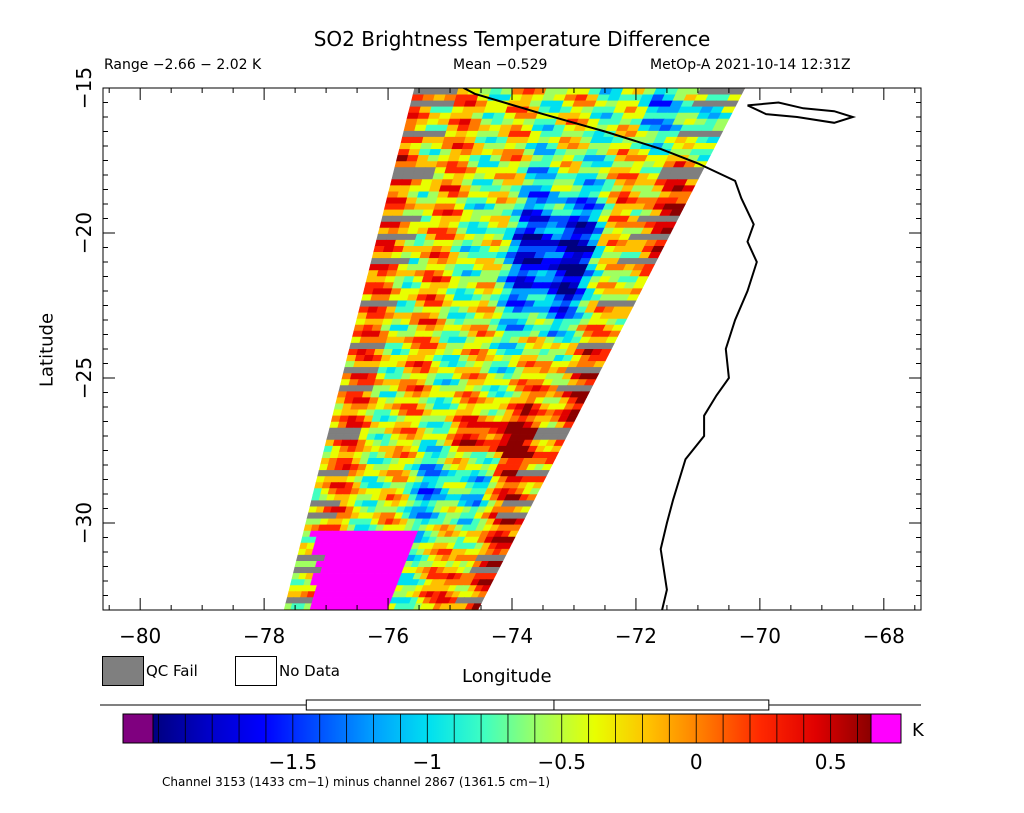 Image resolution: width=1024 pixels, height=813 pixels. I want to click on colorbar-tick-label: −1.5, so click(293, 762).